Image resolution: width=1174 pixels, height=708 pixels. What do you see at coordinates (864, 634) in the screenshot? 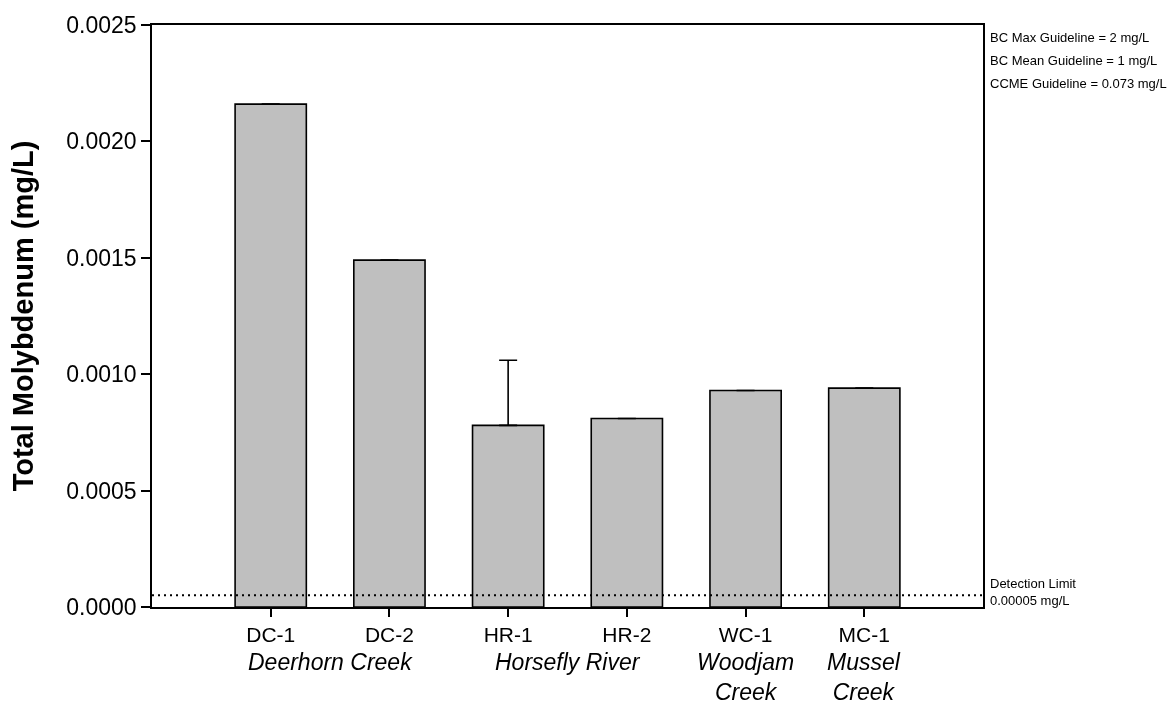
I see `x-tick-label: MC-1` at bounding box center [864, 634].